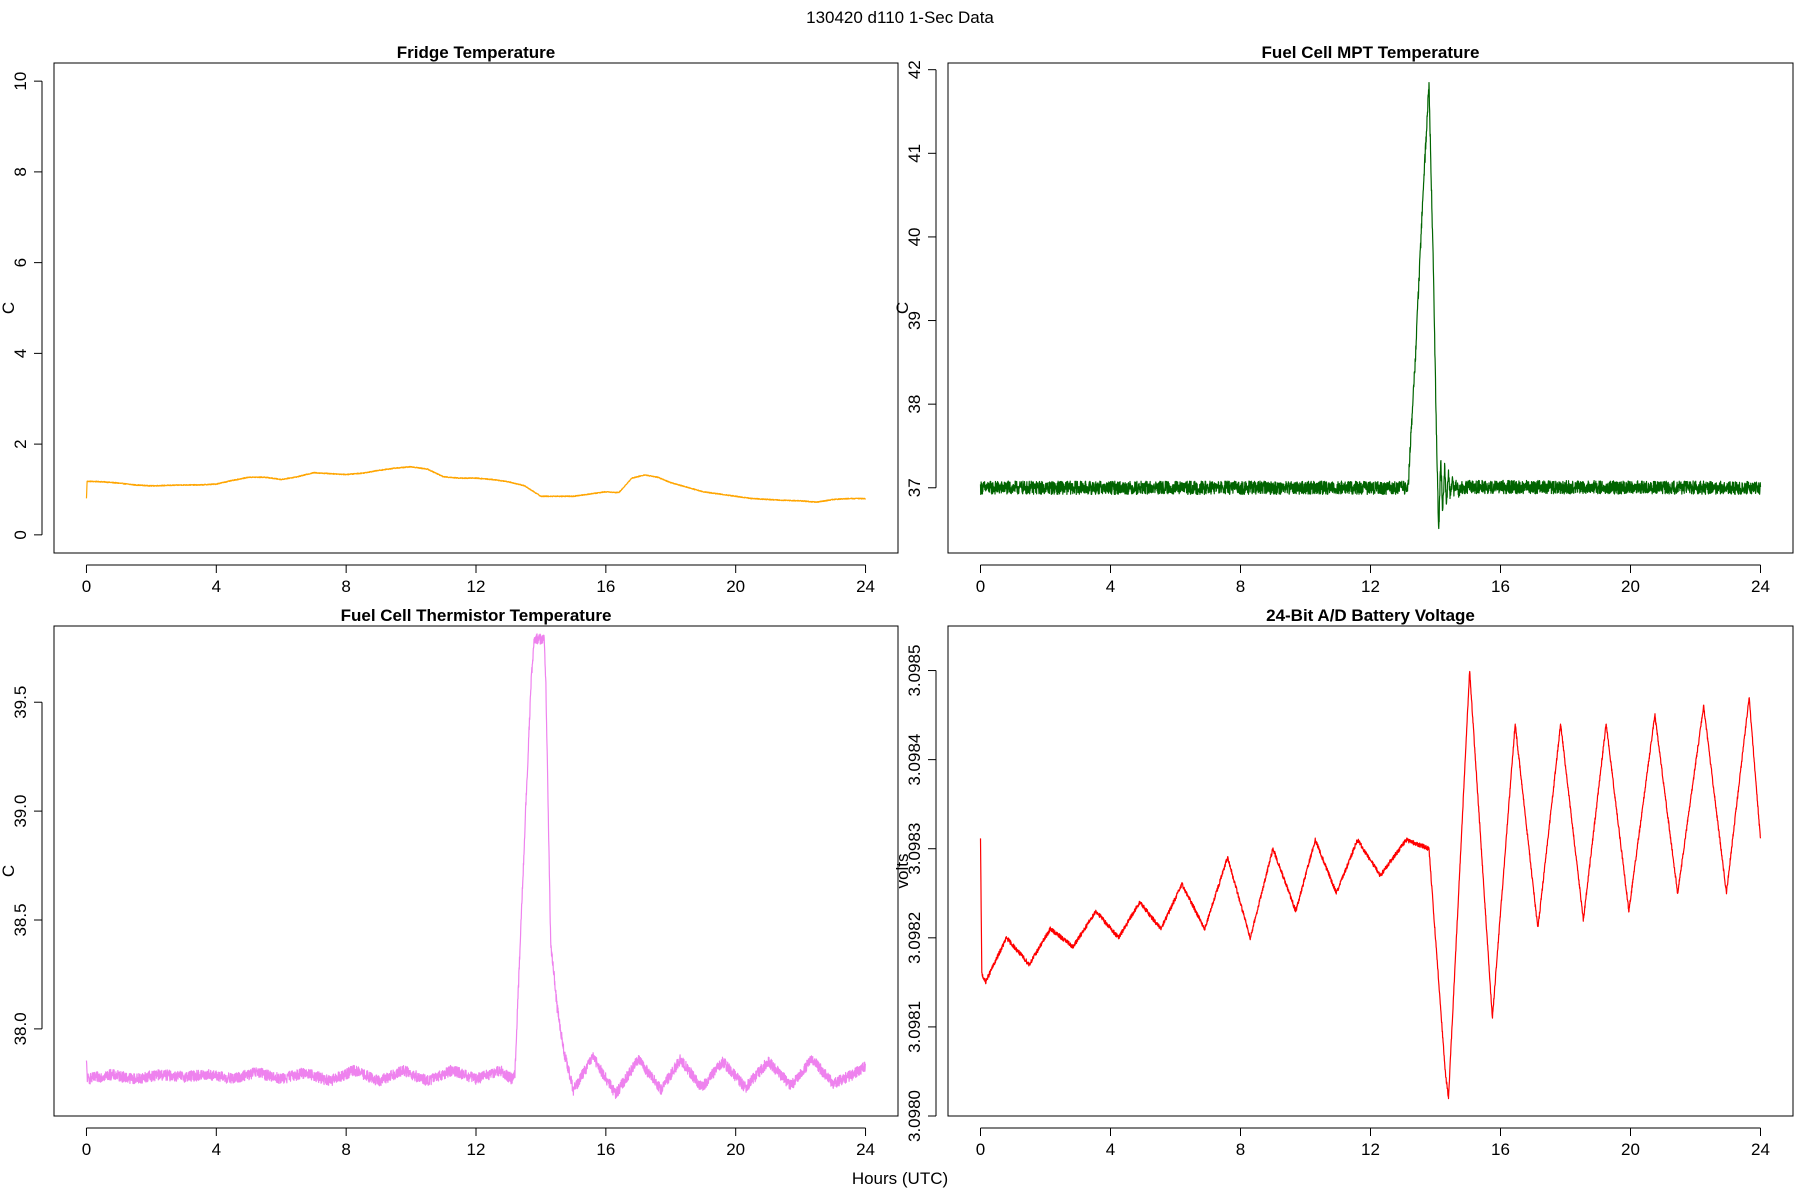  Describe the element at coordinates (914, 320) in the screenshot. I see `y-tick-label: 39` at that location.